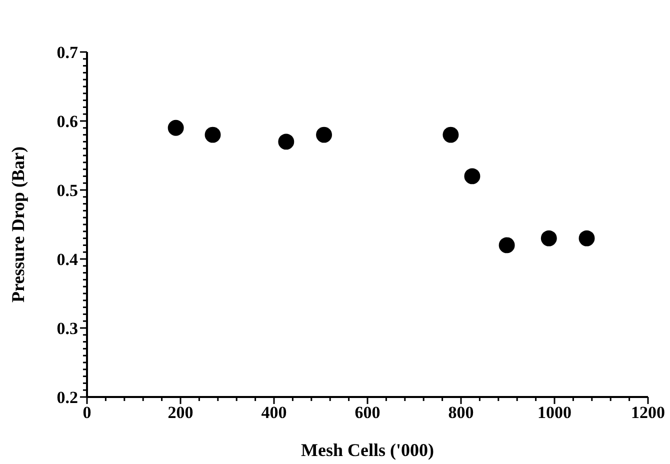 Image resolution: width=670 pixels, height=464 pixels. I want to click on y-tick-label: 0.3, so click(67, 328).